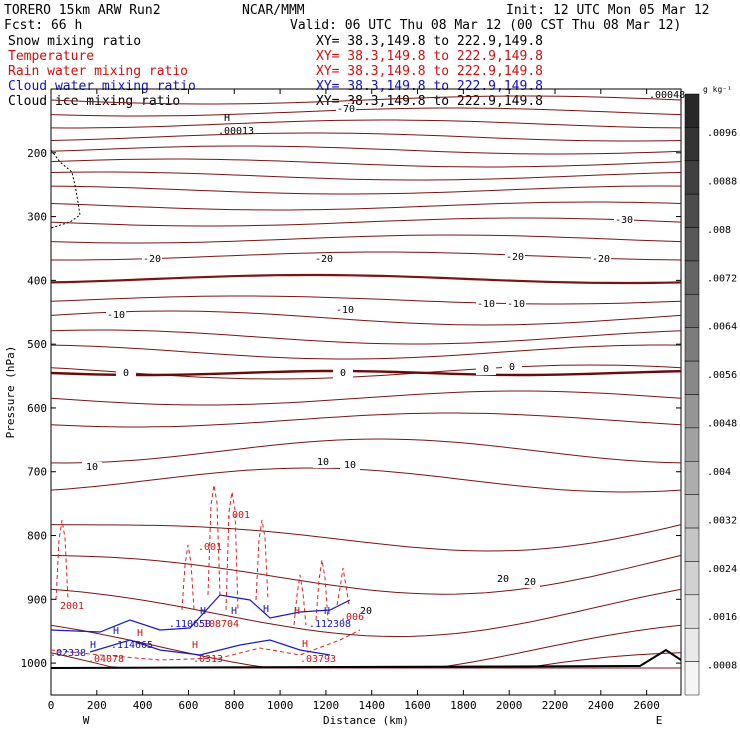 The height and width of the screenshot is (740, 740). I want to click on rain-label: 2001, so click(72, 606).